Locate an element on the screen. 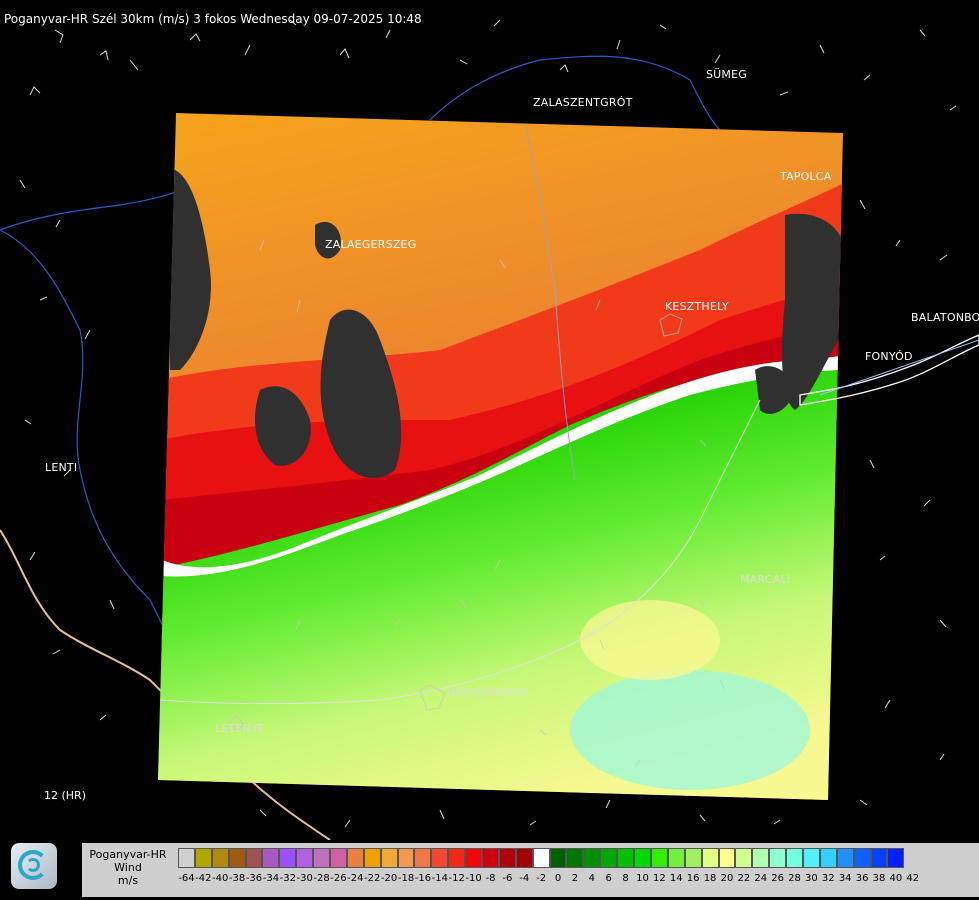 The image size is (979, 900). legend-tick-label: 34 is located at coordinates (845, 878).